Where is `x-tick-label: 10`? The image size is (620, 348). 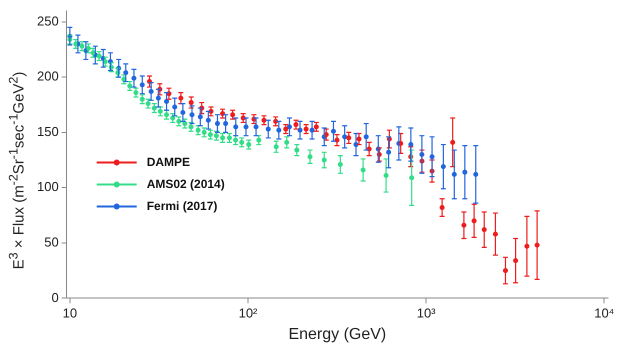
x-tick-label: 10 is located at coordinates (70, 313).